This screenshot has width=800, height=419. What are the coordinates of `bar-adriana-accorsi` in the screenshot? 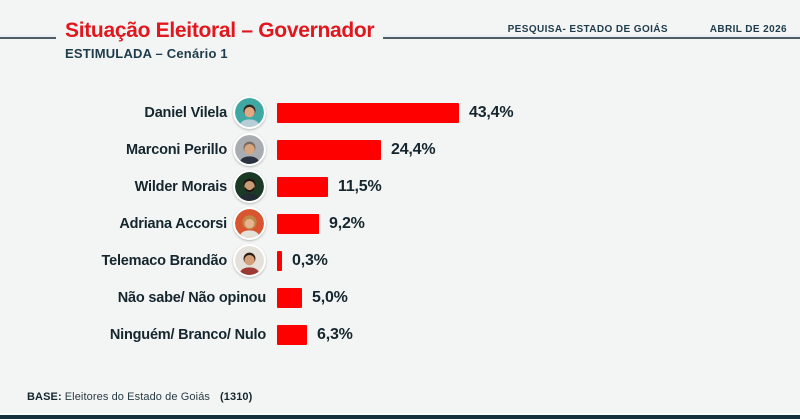 It's located at (298, 223).